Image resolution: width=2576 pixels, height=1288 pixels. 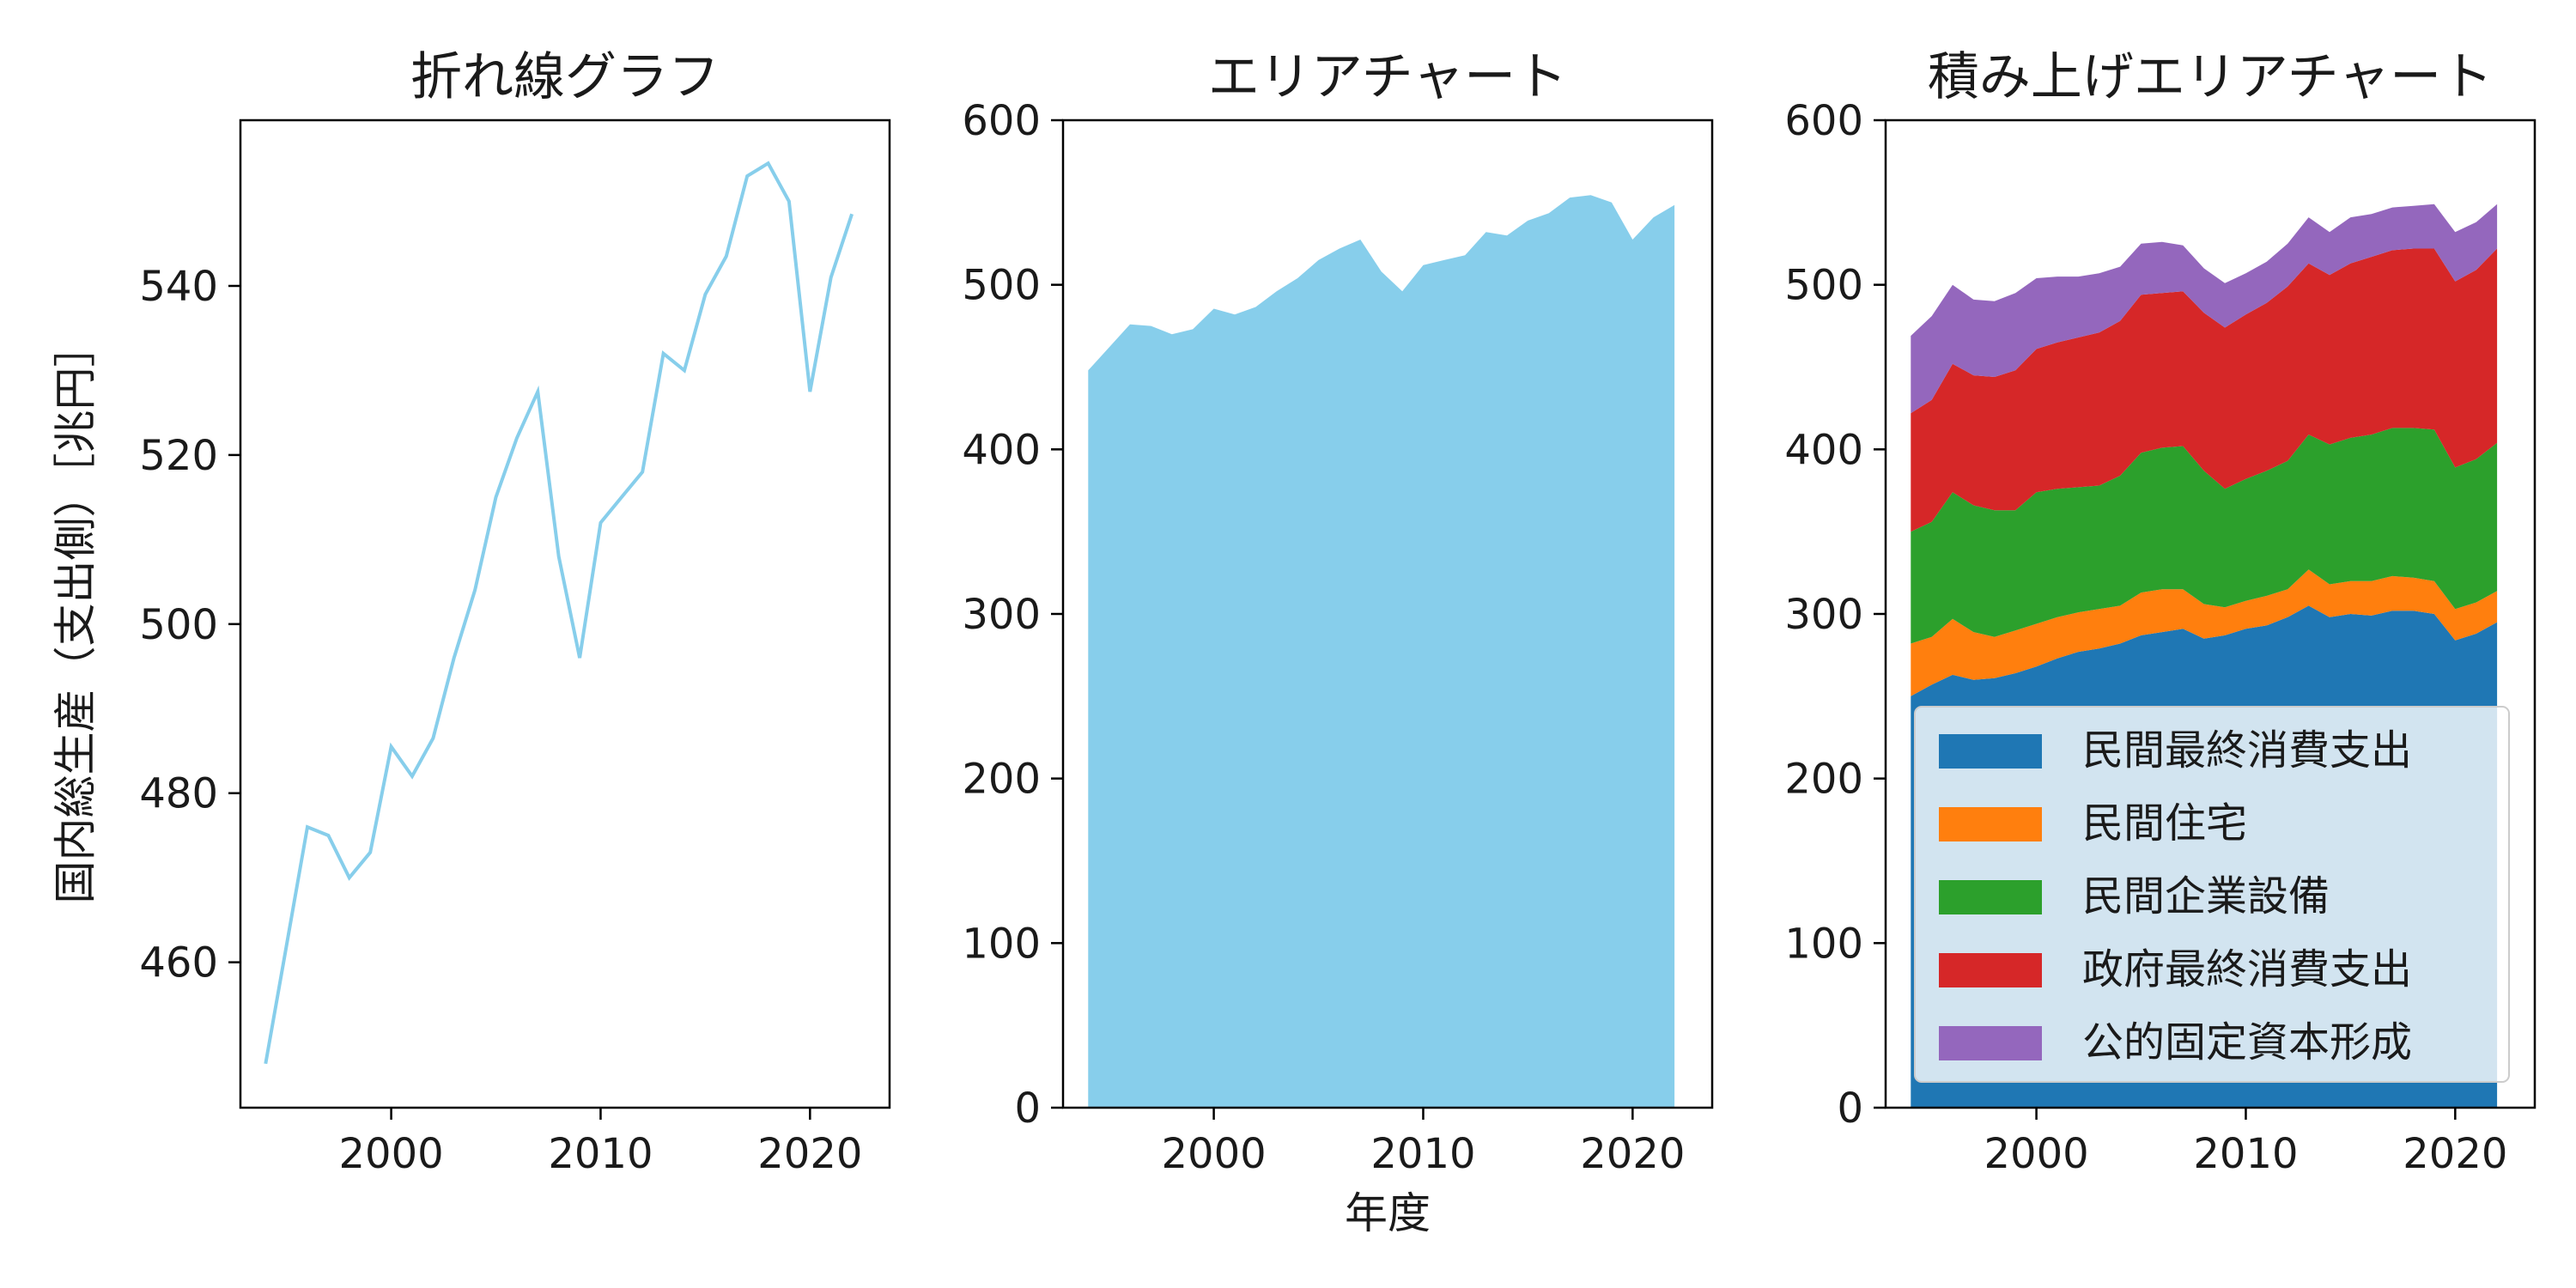 What do you see at coordinates (2247, 750) in the screenshot?
I see `legend-label-0: 民間最終消費支出` at bounding box center [2247, 750].